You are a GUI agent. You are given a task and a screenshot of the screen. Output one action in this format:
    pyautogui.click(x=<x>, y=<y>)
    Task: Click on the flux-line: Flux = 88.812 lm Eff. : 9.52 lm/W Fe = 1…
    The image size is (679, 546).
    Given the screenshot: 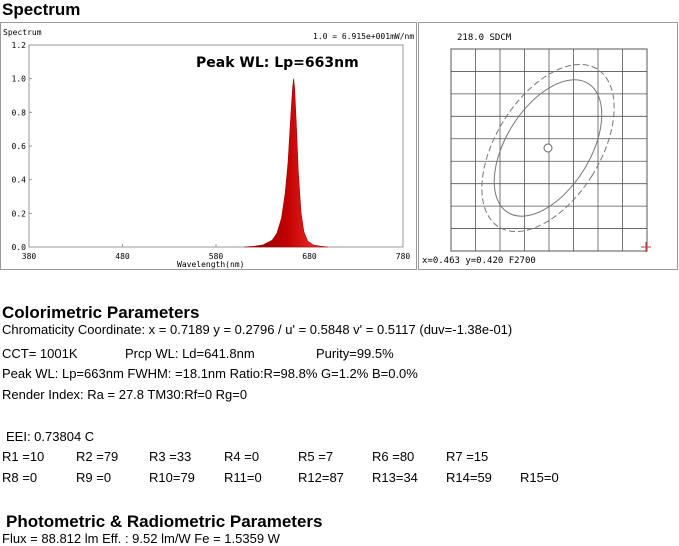 What is the action you would take?
    pyautogui.click(x=141, y=538)
    